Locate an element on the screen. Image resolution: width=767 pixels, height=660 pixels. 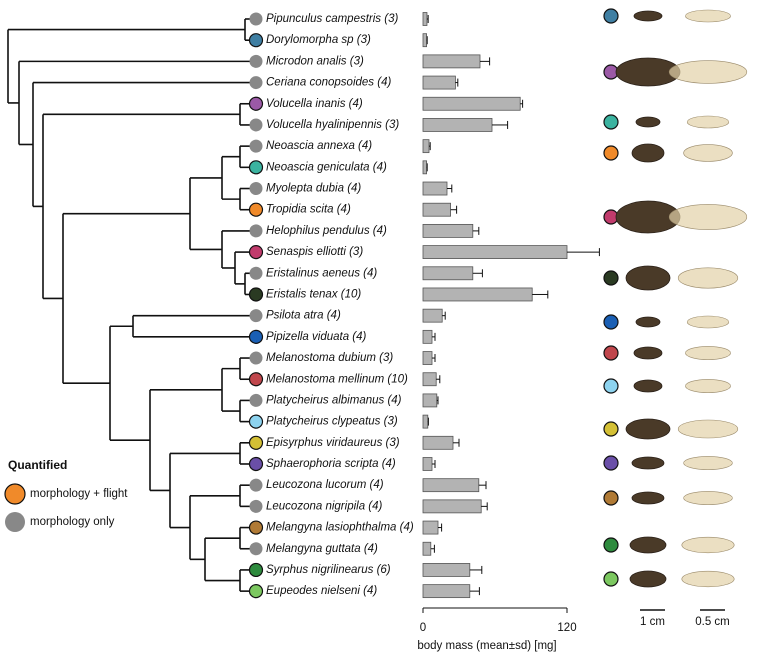
species-label: Volucella hyalinipennis (3) is located at coordinates (332, 125).